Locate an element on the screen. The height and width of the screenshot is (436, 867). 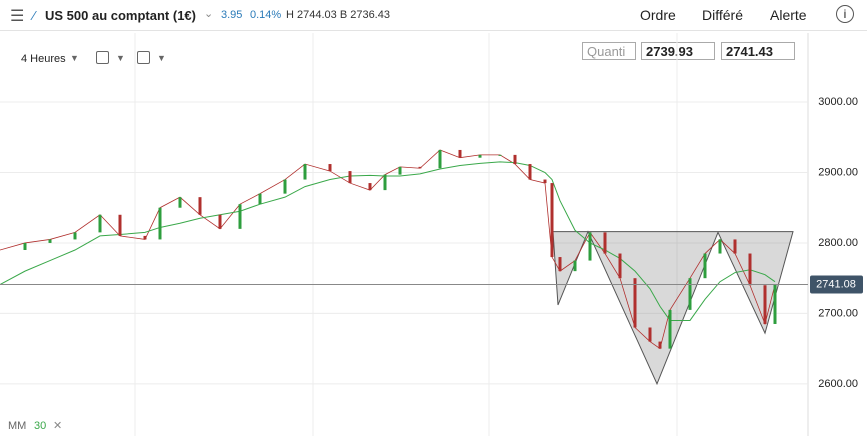
deferred-button: Différé is located at coordinates (722, 15).